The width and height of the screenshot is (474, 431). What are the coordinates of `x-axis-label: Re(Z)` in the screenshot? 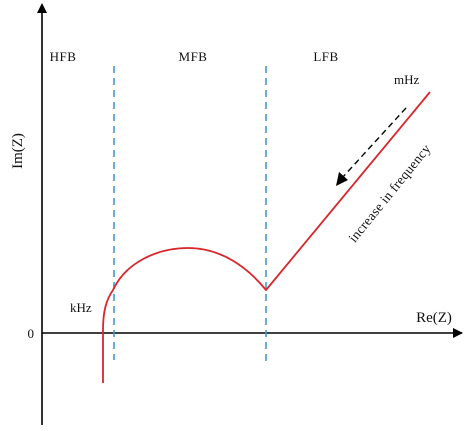 It's located at (434, 318).